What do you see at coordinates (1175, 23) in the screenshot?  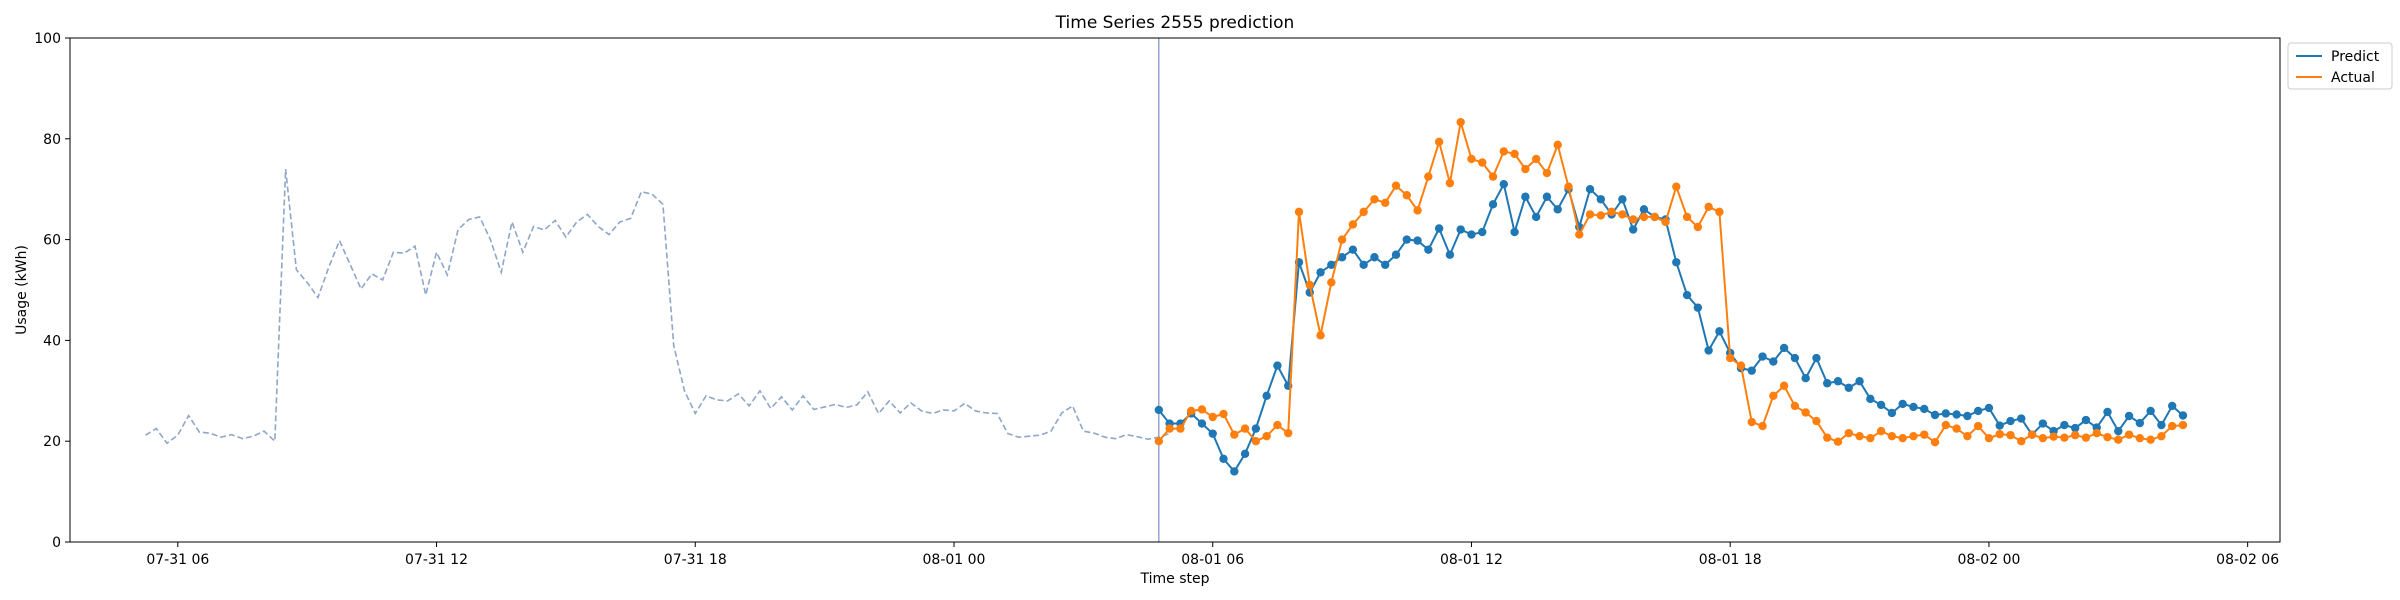 I see `chart-title: Time Series 2555 prediction` at bounding box center [1175, 23].